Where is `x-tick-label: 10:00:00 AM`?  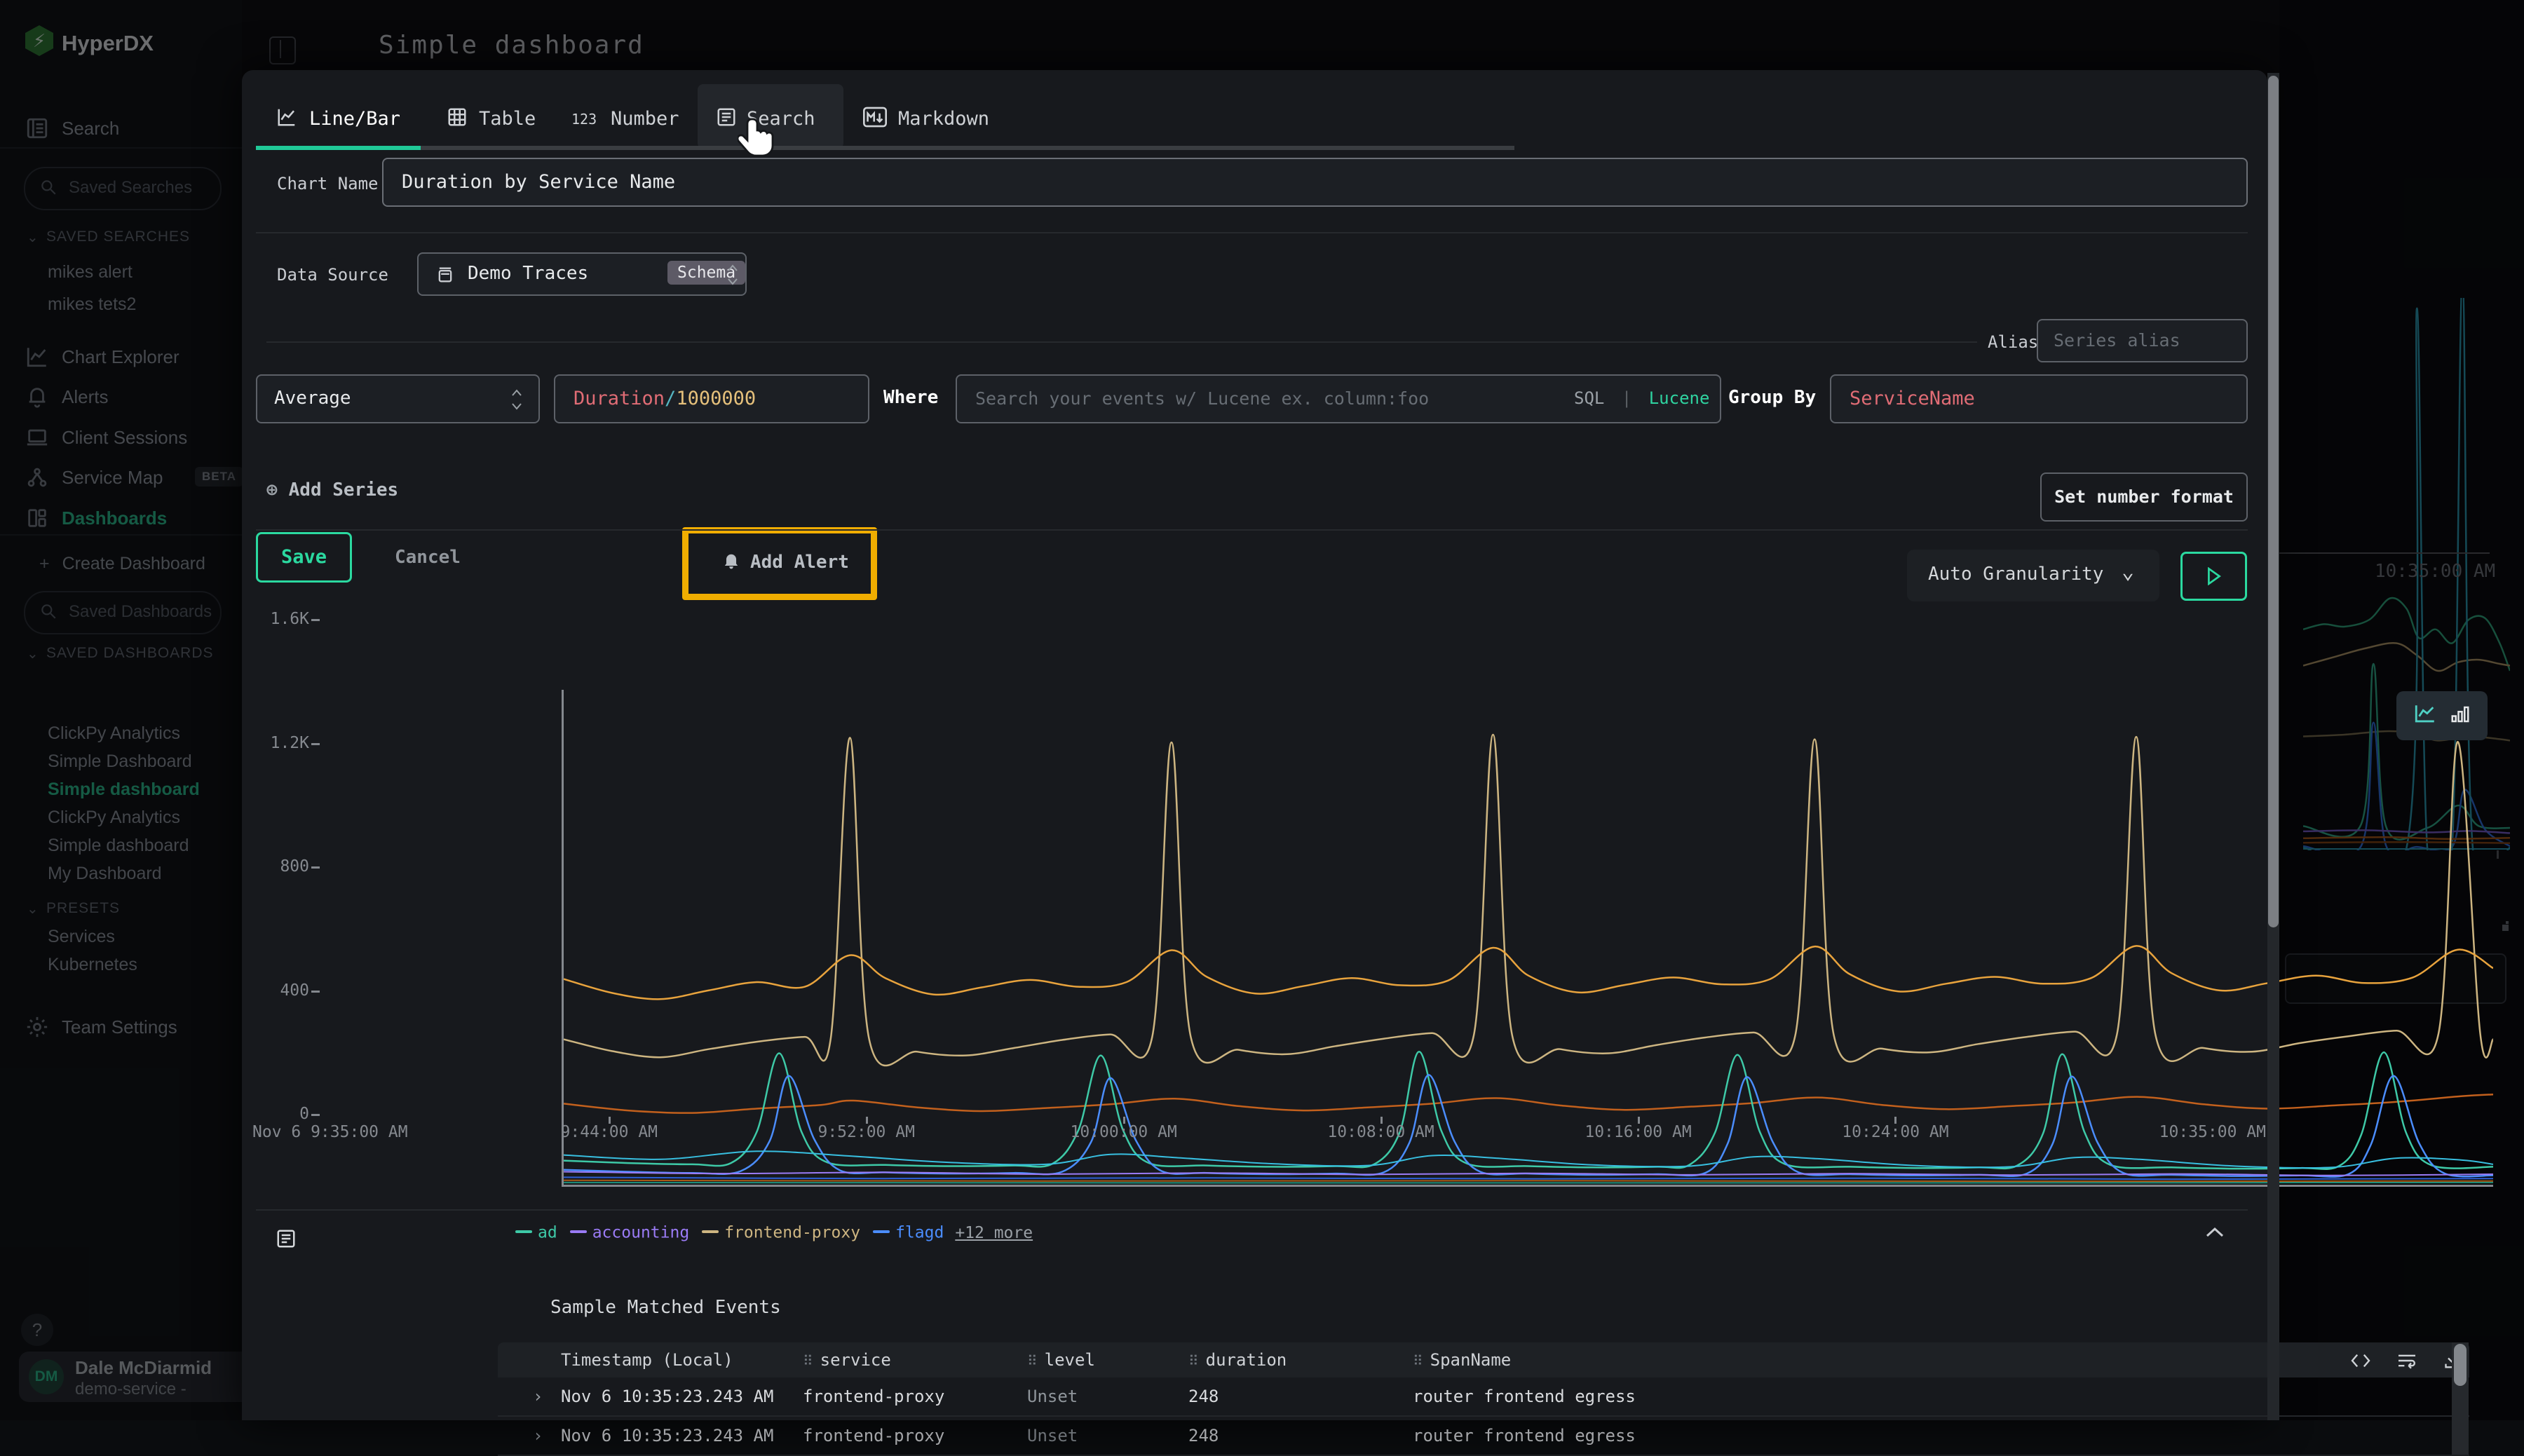
x-tick-label: 10:00:00 AM is located at coordinates (1123, 1132).